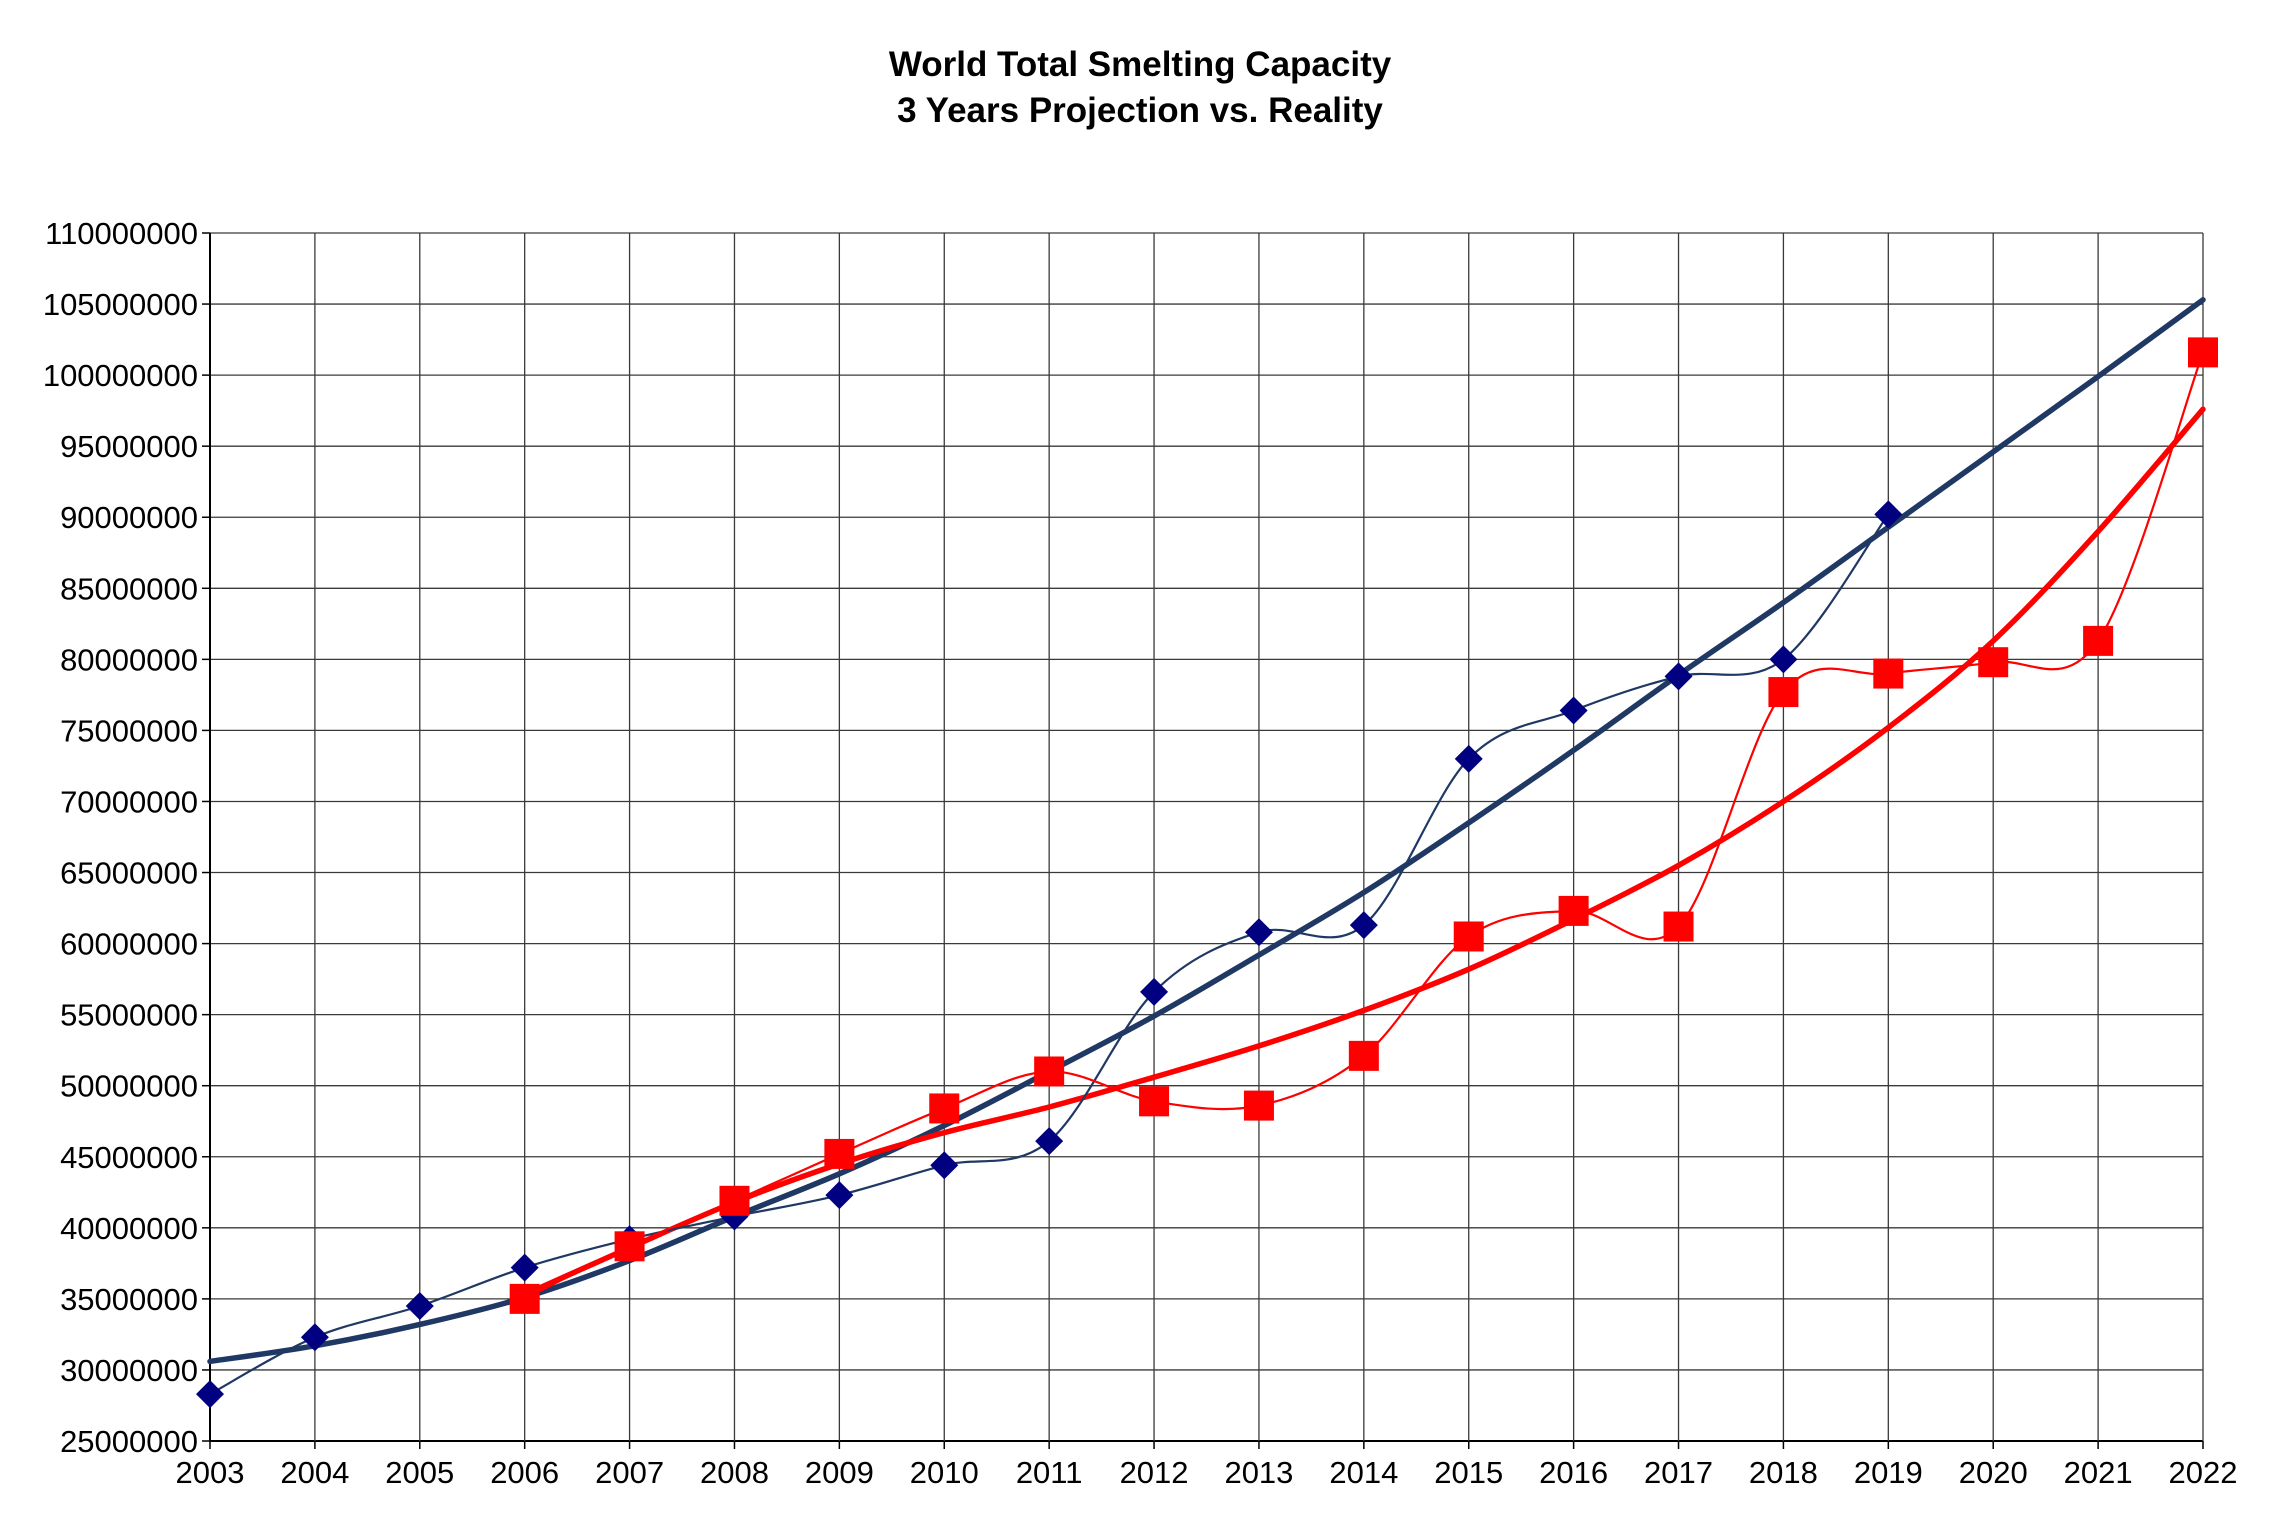  What do you see at coordinates (129, 1299) in the screenshot?
I see `y-tick-label: 35000000` at bounding box center [129, 1299].